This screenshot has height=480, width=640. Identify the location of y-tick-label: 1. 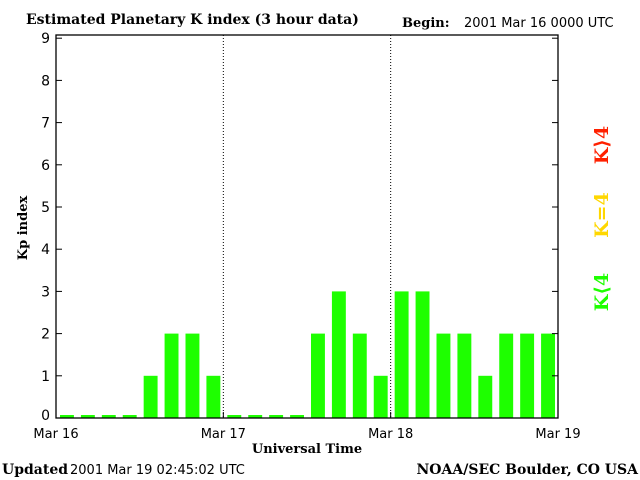
(45, 377).